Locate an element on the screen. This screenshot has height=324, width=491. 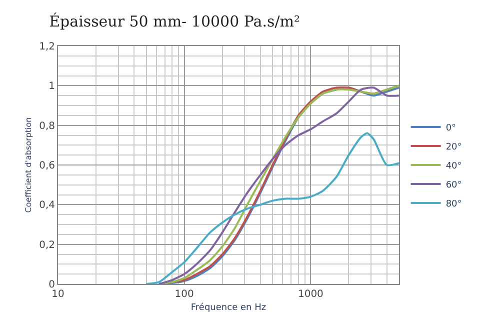
legend-label: 80° is located at coordinates (454, 205).